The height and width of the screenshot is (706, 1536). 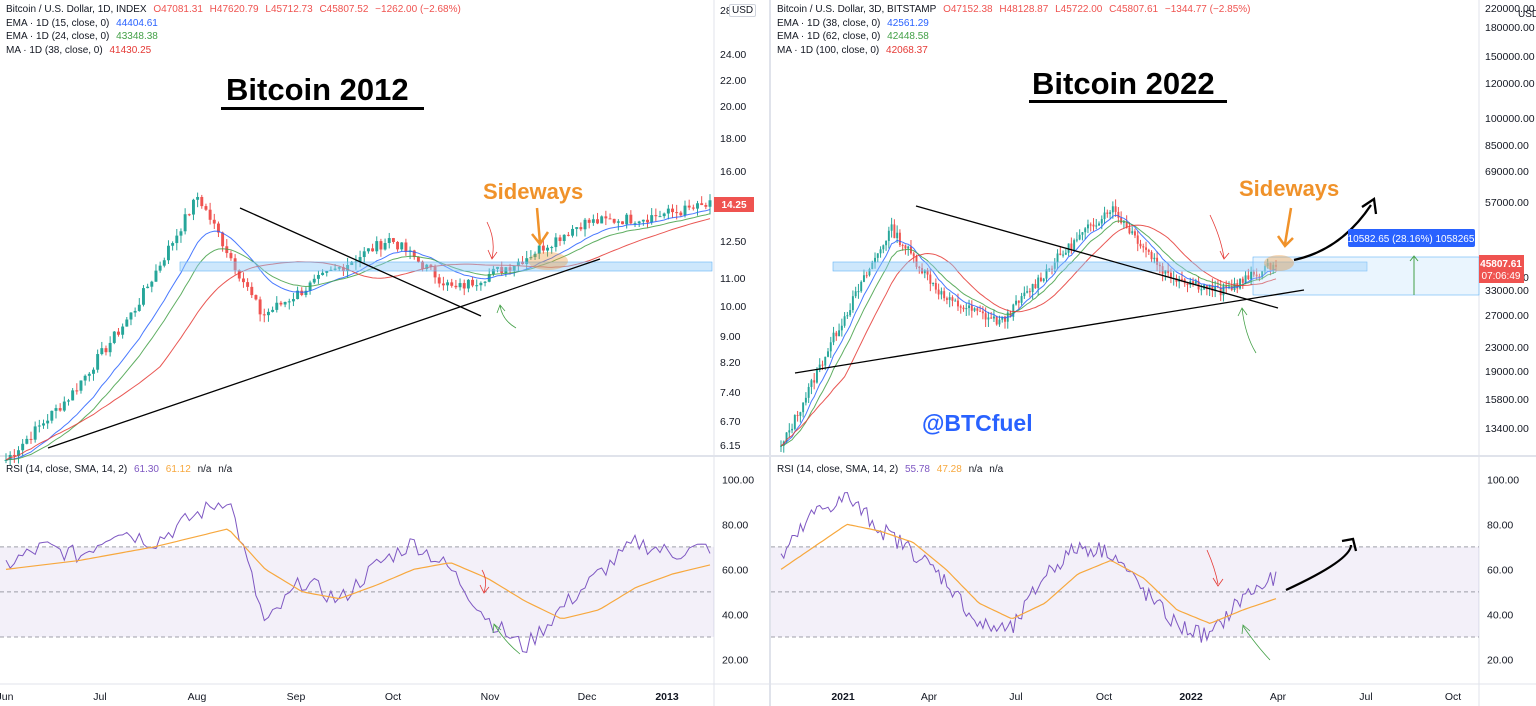 I want to click on price-tick-label: 100000.00, so click(x=1510, y=119).